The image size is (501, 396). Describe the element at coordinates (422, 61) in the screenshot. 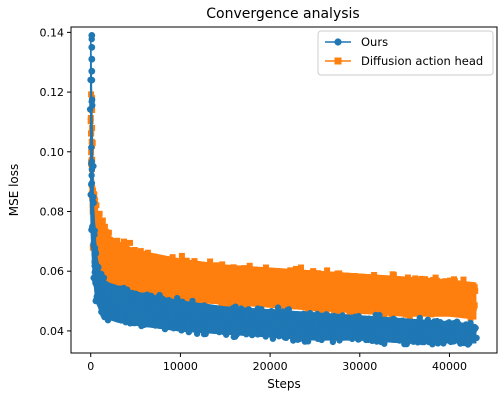

I see `legend-label-diffusion: Diffusion action head` at that location.